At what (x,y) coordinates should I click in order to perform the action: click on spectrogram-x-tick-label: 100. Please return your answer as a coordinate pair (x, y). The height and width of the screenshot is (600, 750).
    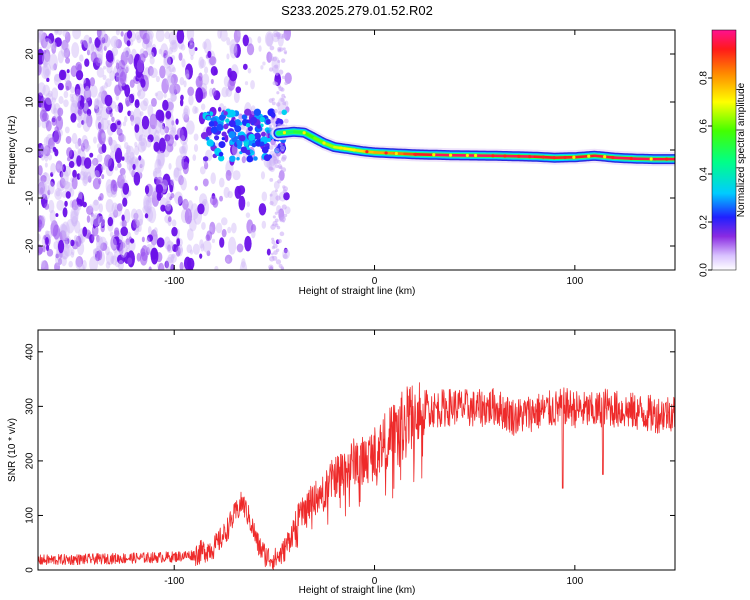
    Looking at the image, I should click on (574, 281).